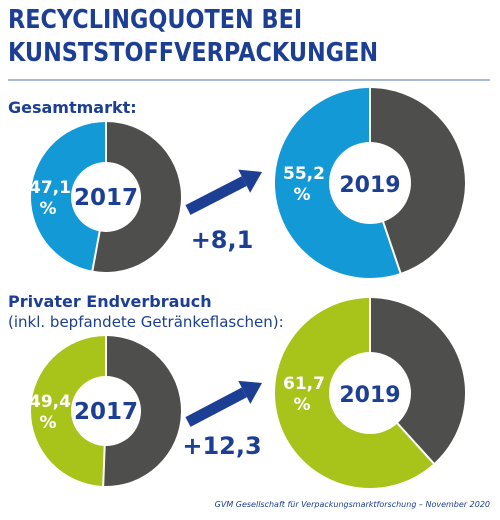  What do you see at coordinates (155, 20) in the screenshot?
I see `title-line-1: RECYCLINGQUOTEN BEI` at bounding box center [155, 20].